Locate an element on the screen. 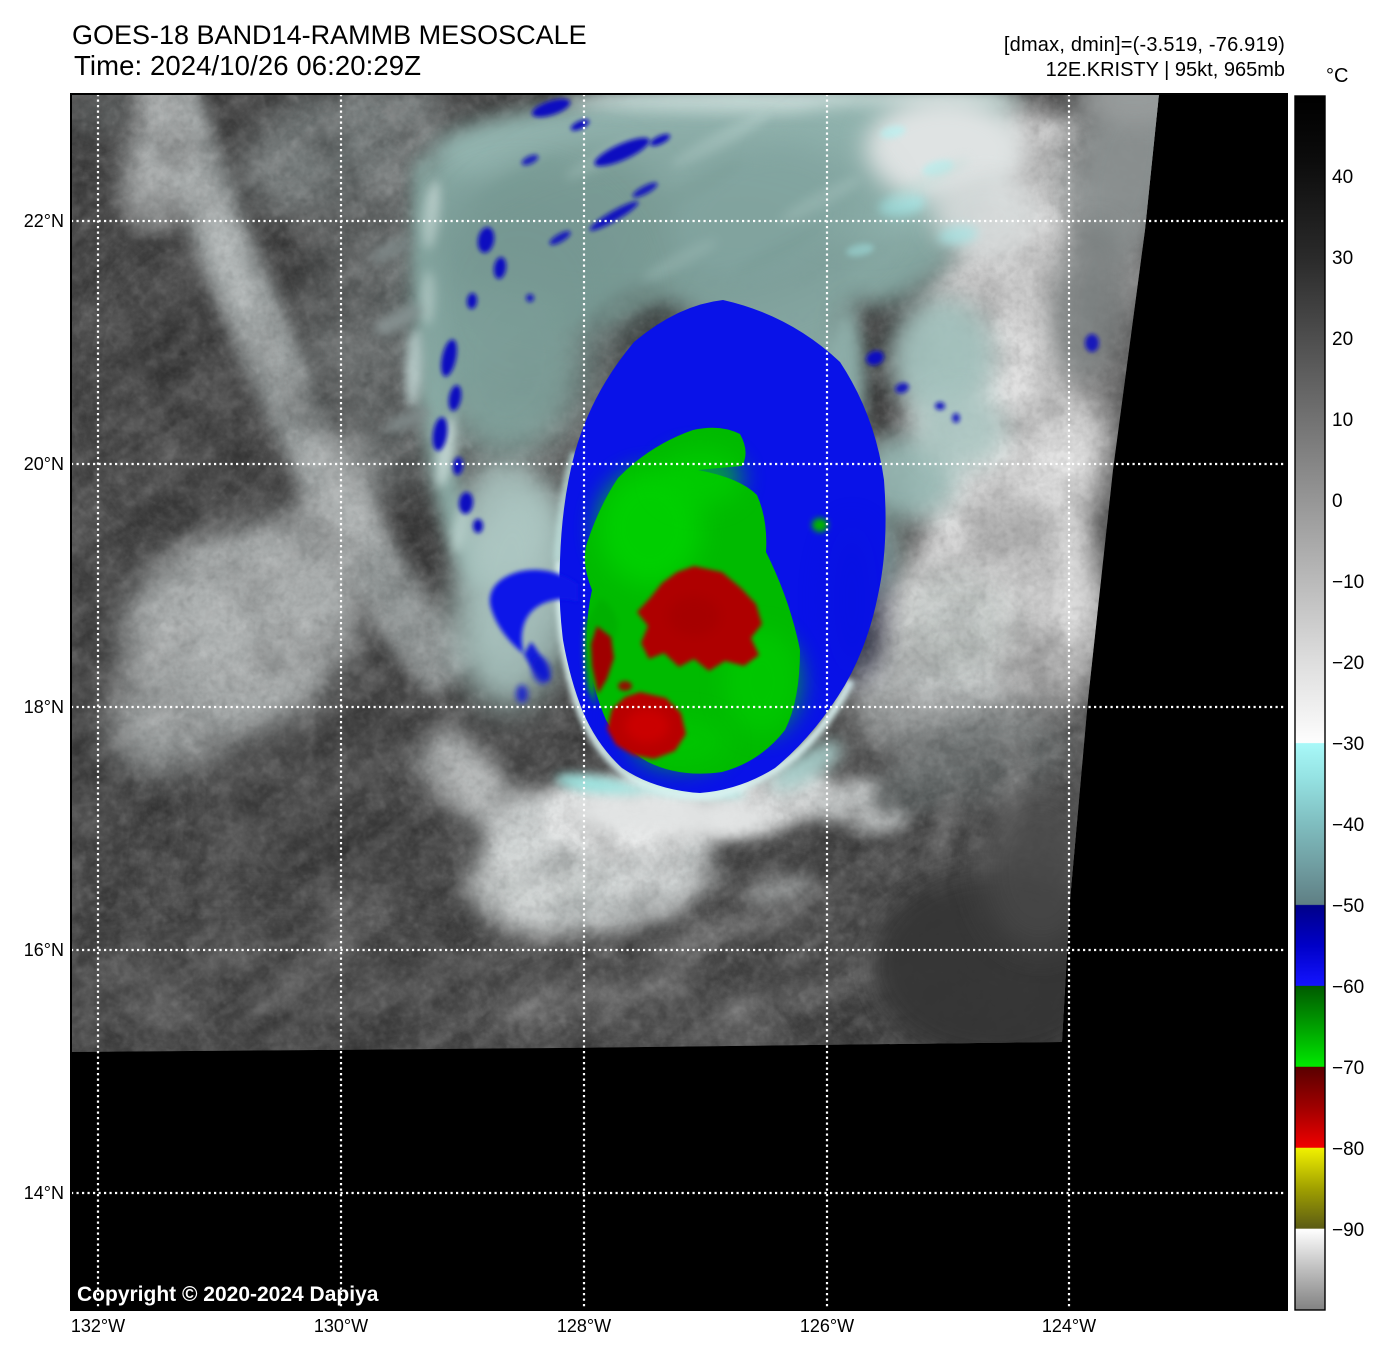  svg-text: 22°N is located at coordinates (44, 221).